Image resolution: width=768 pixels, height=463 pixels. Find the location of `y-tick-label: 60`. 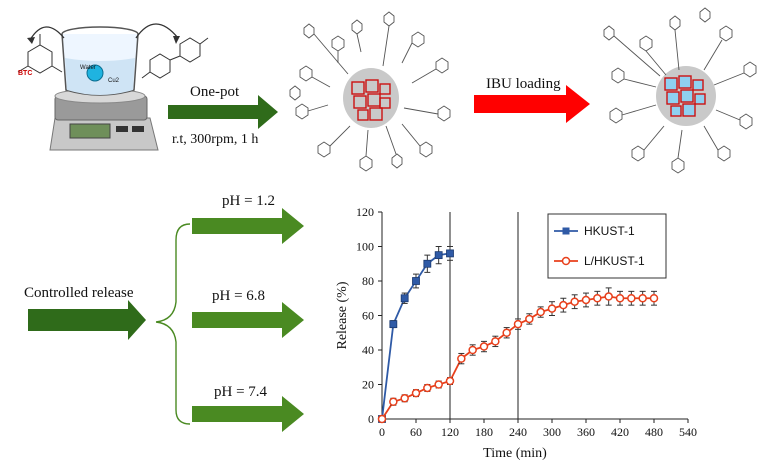

y-tick-label: 60 is located at coordinates (368, 316).